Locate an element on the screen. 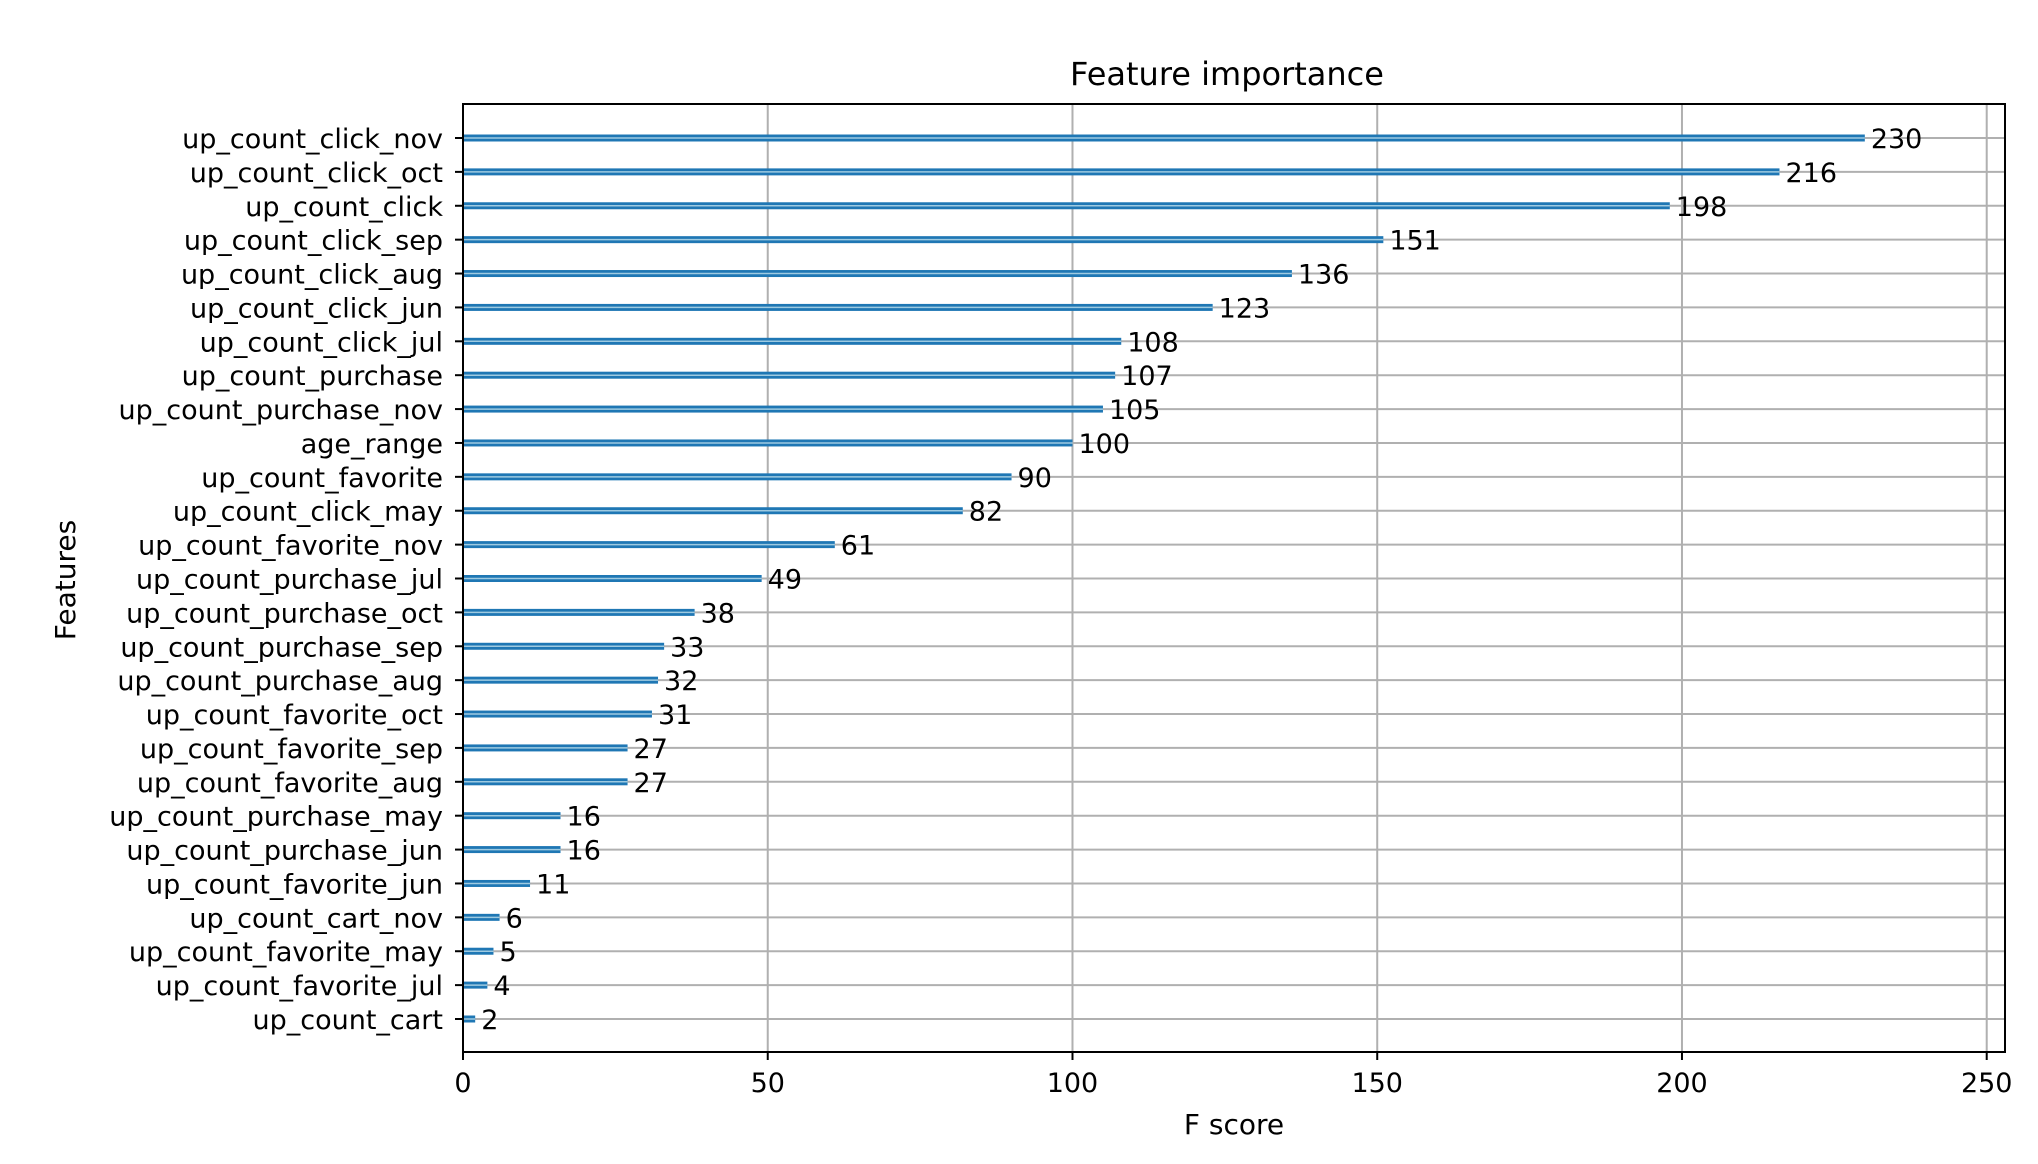  y-tick-label: up_count_favorite_oct is located at coordinates (294, 715).